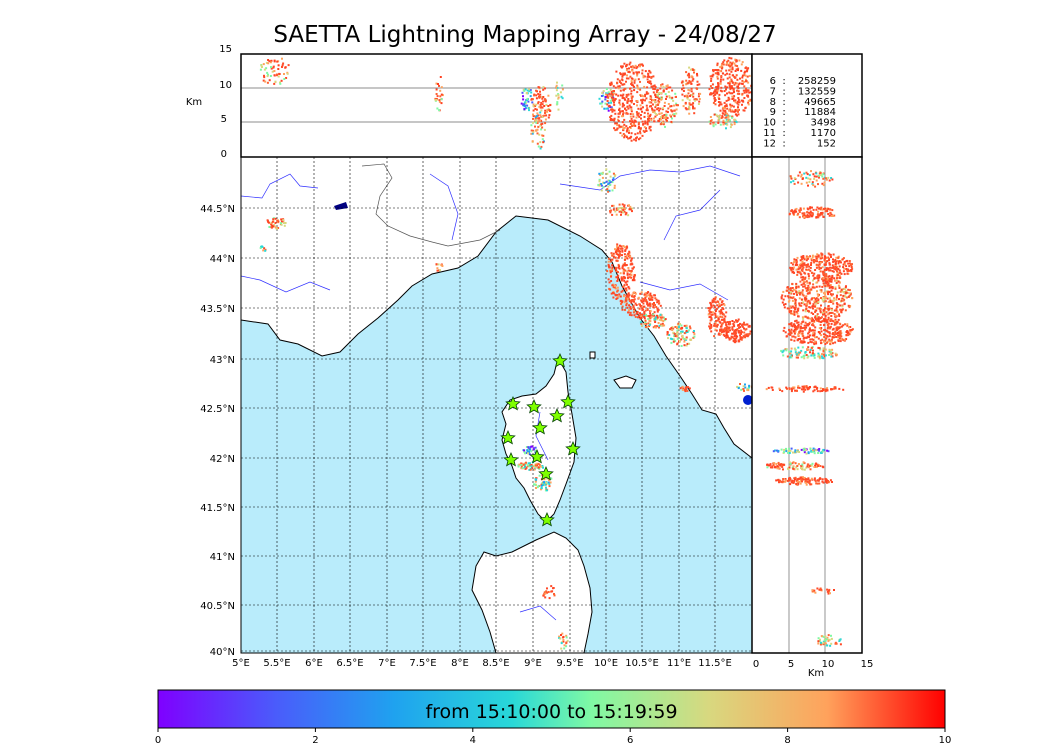 Image resolution: width=1050 pixels, height=750 pixels. What do you see at coordinates (569, 663) in the screenshot?
I see `longitude-tick: 9.5°E` at bounding box center [569, 663].